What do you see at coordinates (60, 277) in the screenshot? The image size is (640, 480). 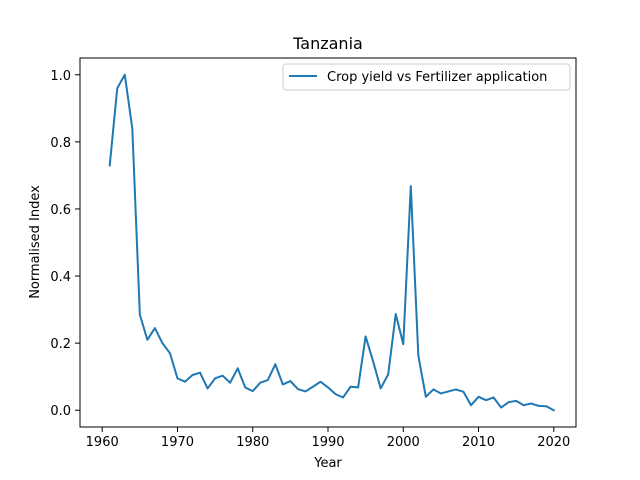 I see `y-tick-label: 0.4` at bounding box center [60, 277].